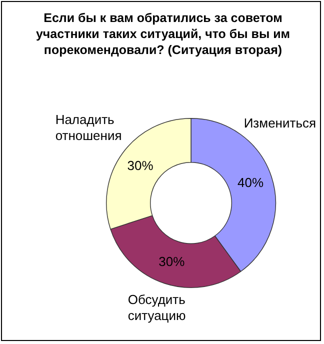 The height and width of the screenshot is (344, 324). I want to click on data-label: 40%, so click(251, 182).